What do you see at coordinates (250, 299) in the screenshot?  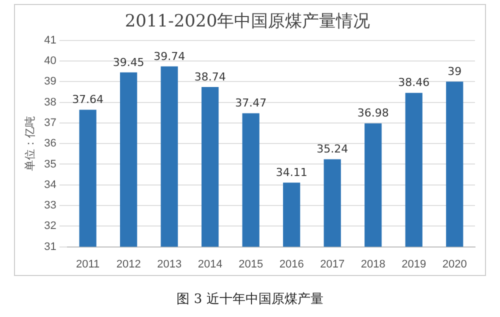 I see `caption: 图 3 近十年中国原煤产量` at bounding box center [250, 299].